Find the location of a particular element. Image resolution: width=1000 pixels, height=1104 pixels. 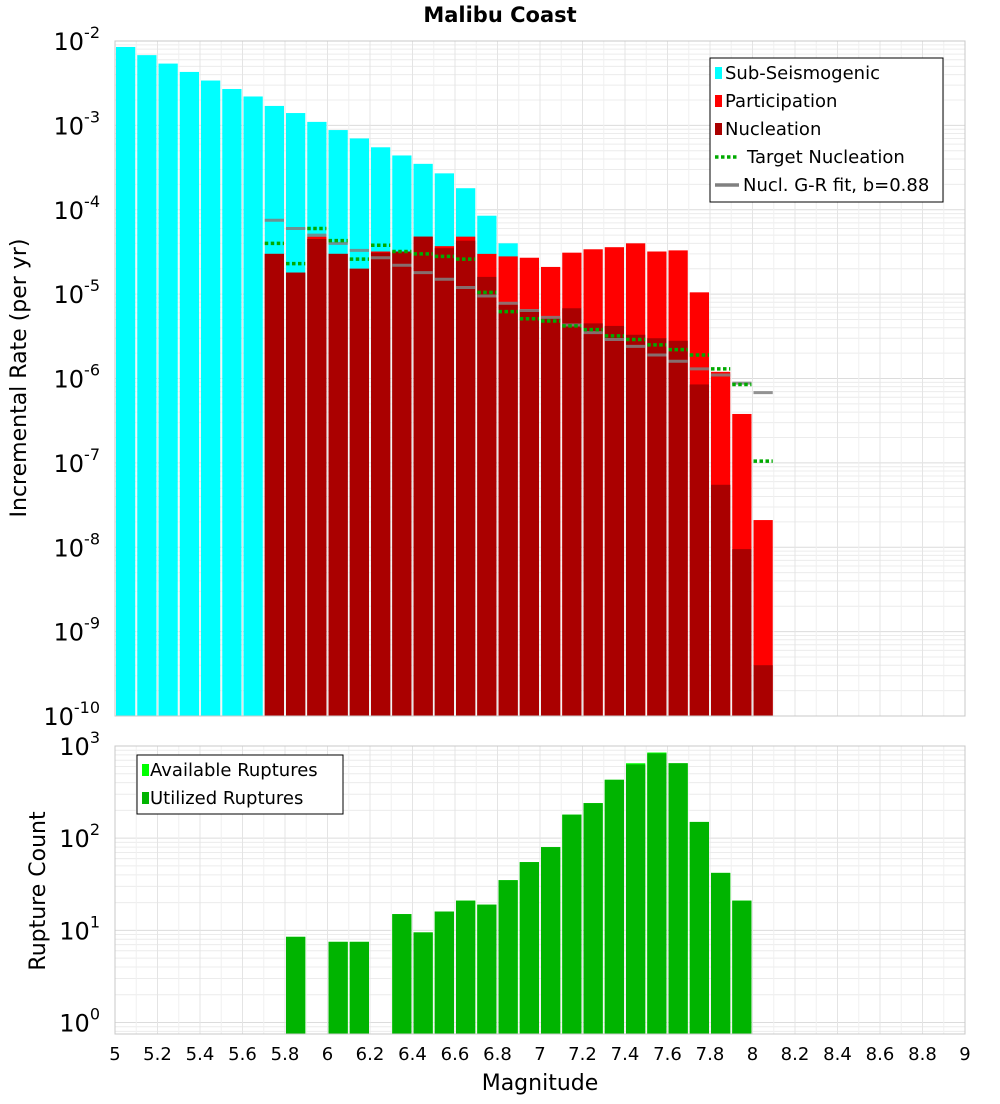

x-tick-label: 9 is located at coordinates (964, 1054).